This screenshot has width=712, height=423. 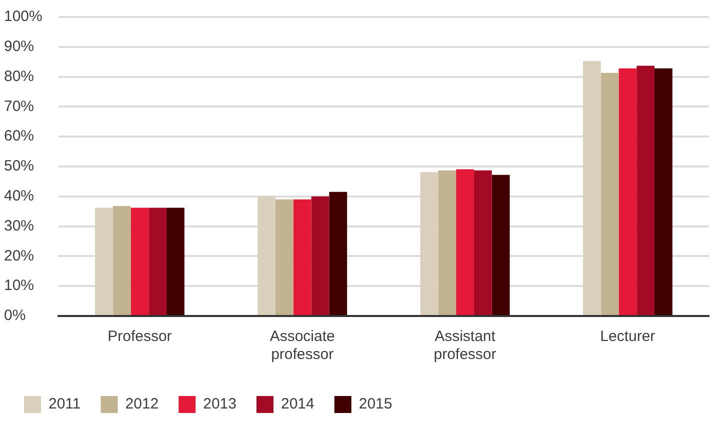 I want to click on y-tick-label: 0%, so click(x=15, y=315).